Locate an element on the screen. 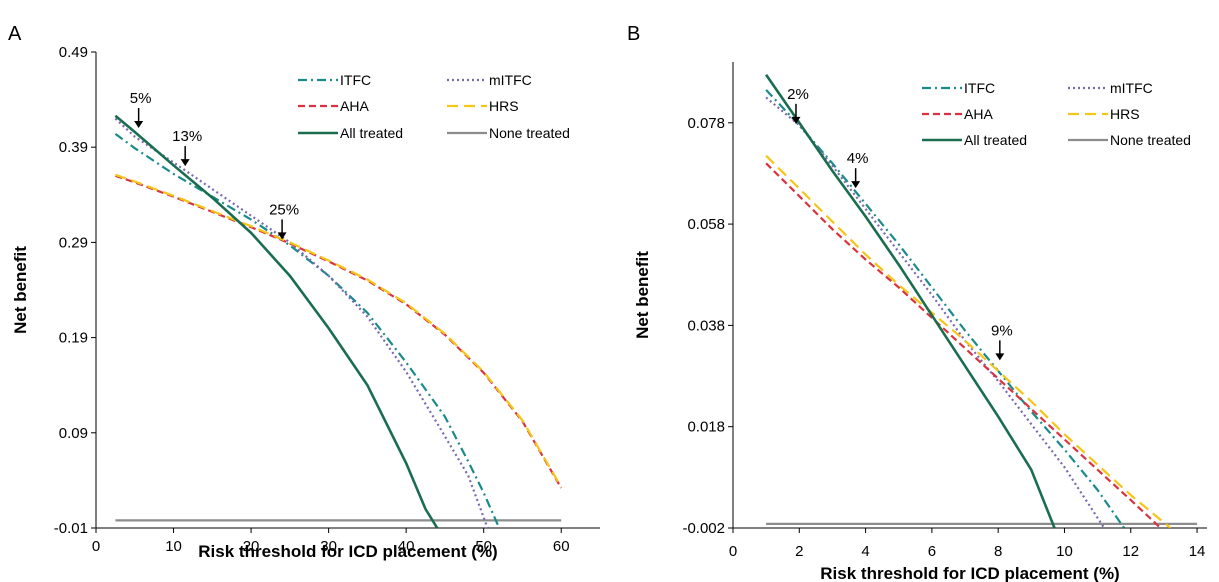 Image resolution: width=1219 pixels, height=582 pixels. annotation-label: 25% is located at coordinates (284, 209).